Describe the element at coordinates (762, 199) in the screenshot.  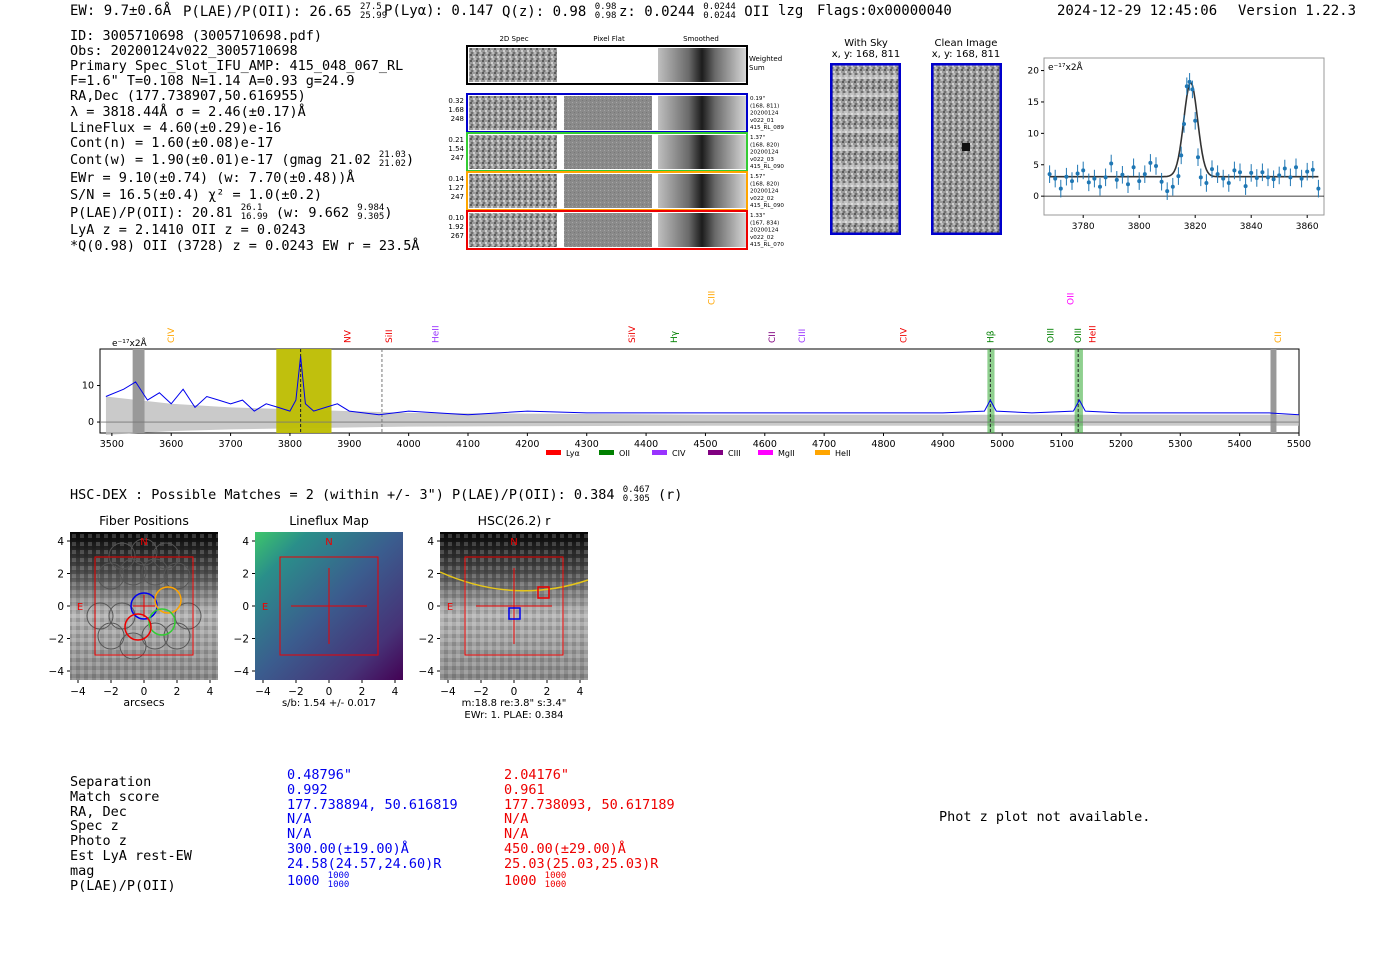
I see `fiber-row-right-meta: v022_02` at that location.